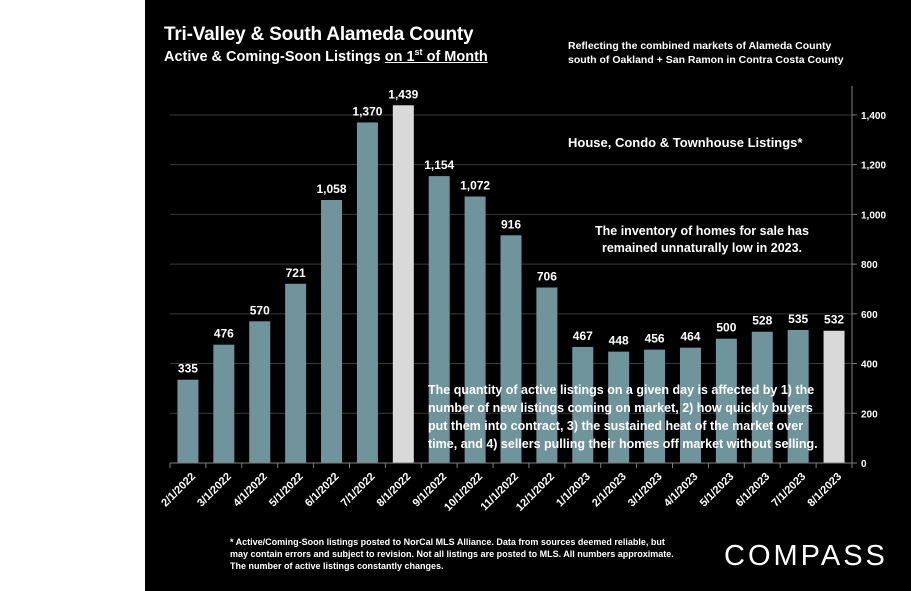 Image resolution: width=911 pixels, height=591 pixels. I want to click on subtitle-underlined: on 1st of Month, so click(436, 56).